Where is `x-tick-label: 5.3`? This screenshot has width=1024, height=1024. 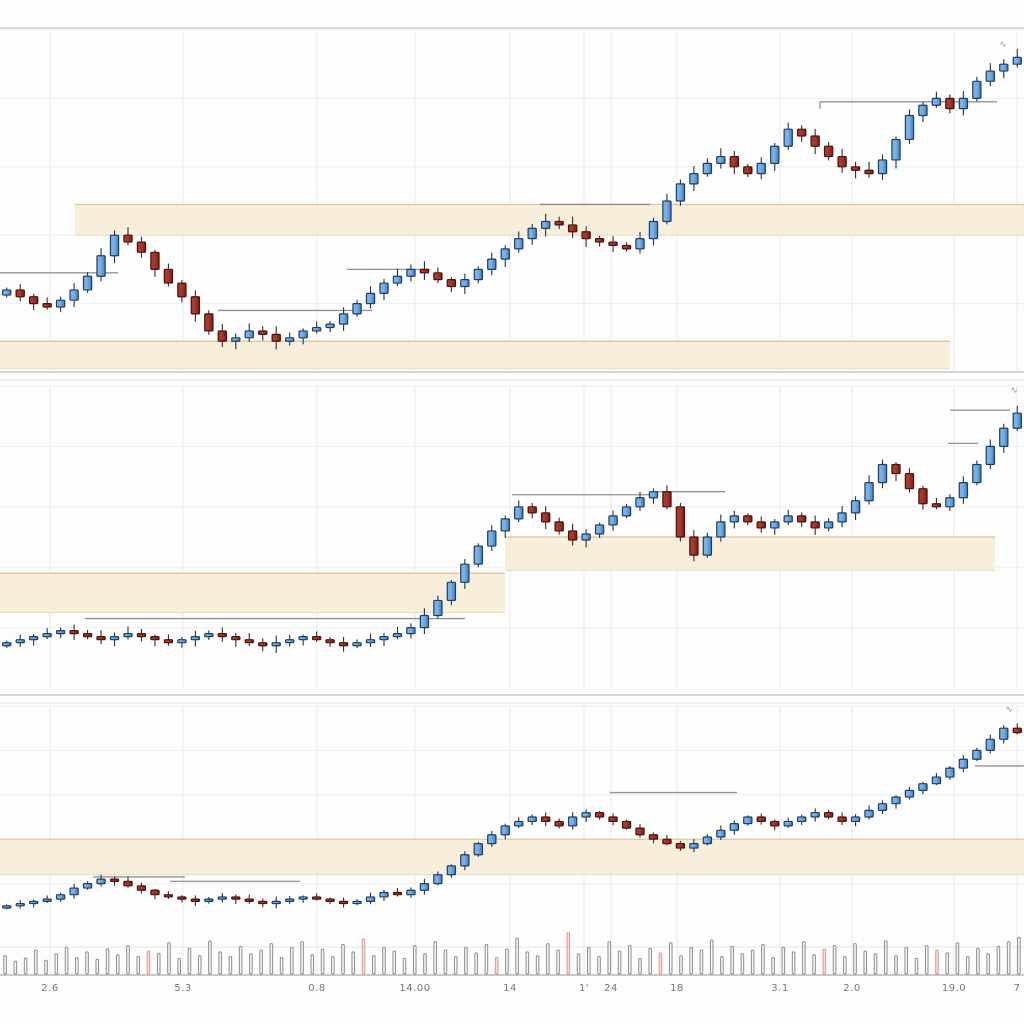
x-tick-label: 5.3 is located at coordinates (182, 988).